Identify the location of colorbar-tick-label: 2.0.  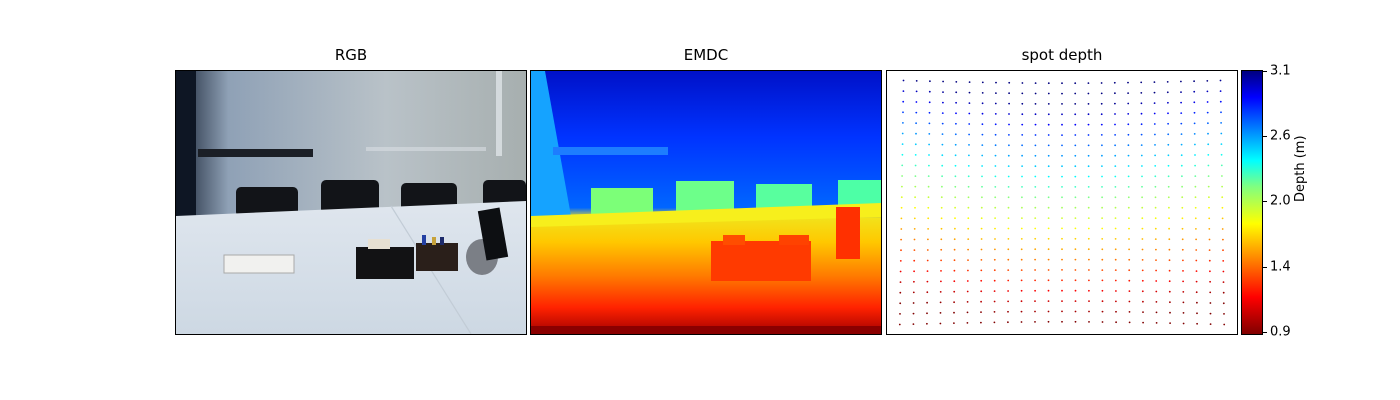
(1280, 201).